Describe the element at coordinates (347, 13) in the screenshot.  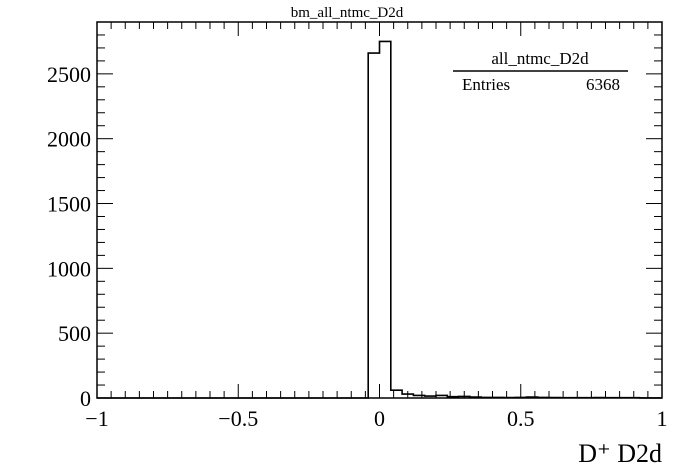
I see `chart-title: bm_all_ntmc_D2d` at that location.